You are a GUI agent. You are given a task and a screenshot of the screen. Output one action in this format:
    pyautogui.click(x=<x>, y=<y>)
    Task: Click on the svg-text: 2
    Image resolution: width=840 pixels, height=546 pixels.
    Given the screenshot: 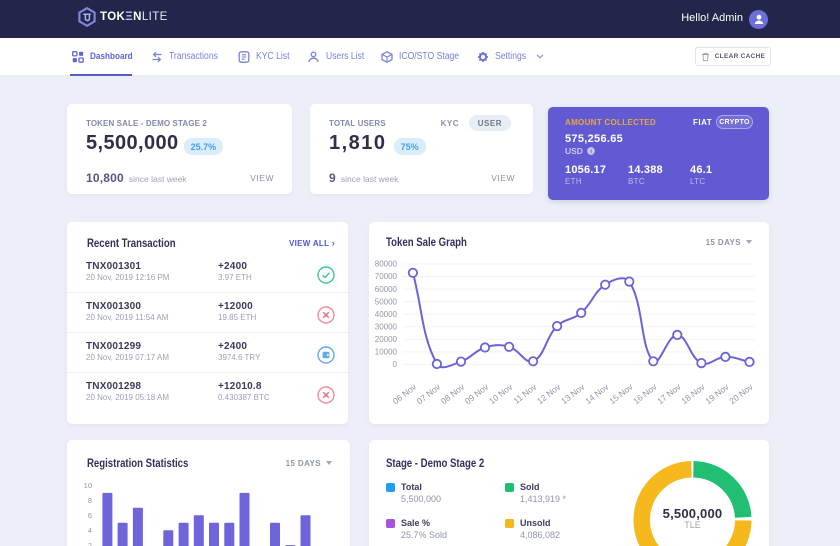 What is the action you would take?
    pyautogui.click(x=90, y=543)
    